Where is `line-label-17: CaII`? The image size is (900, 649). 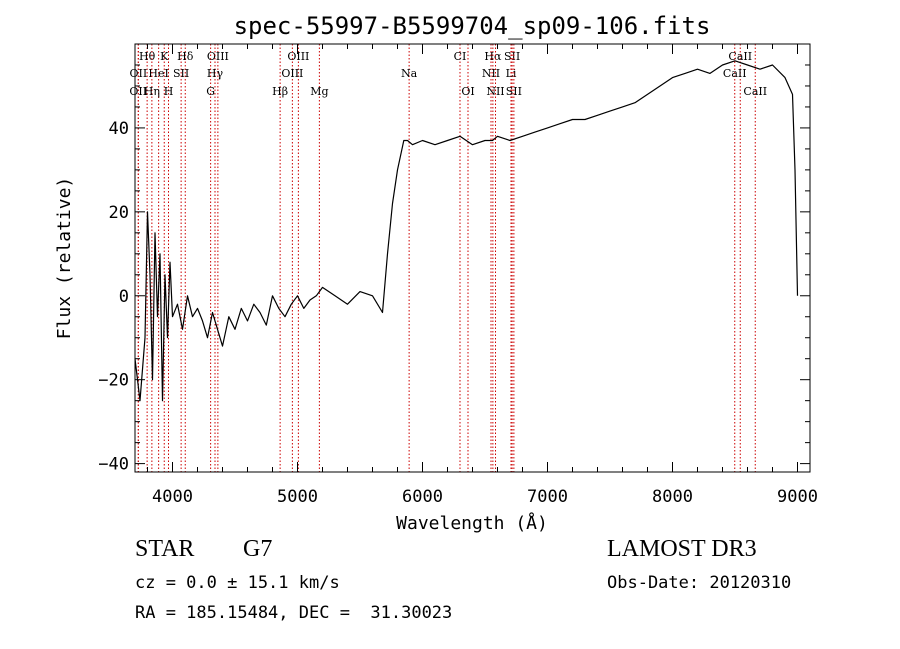
line-label-17: CaII is located at coordinates (735, 73).